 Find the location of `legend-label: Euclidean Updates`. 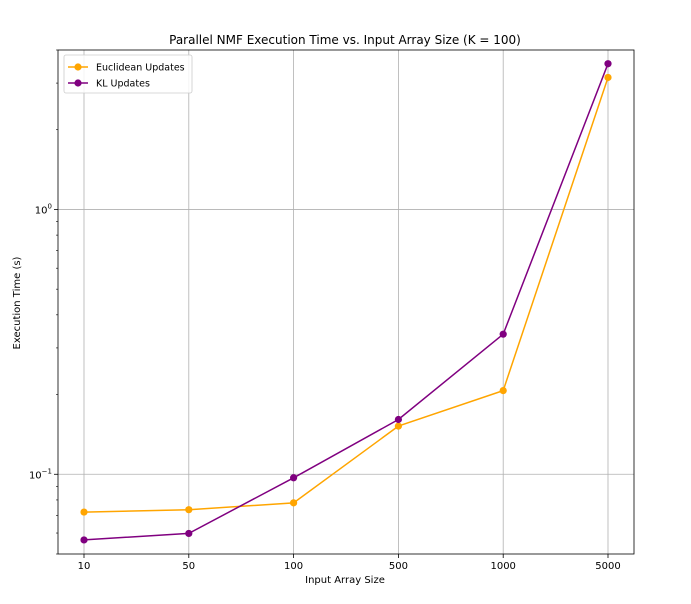

legend-label: Euclidean Updates is located at coordinates (140, 68).